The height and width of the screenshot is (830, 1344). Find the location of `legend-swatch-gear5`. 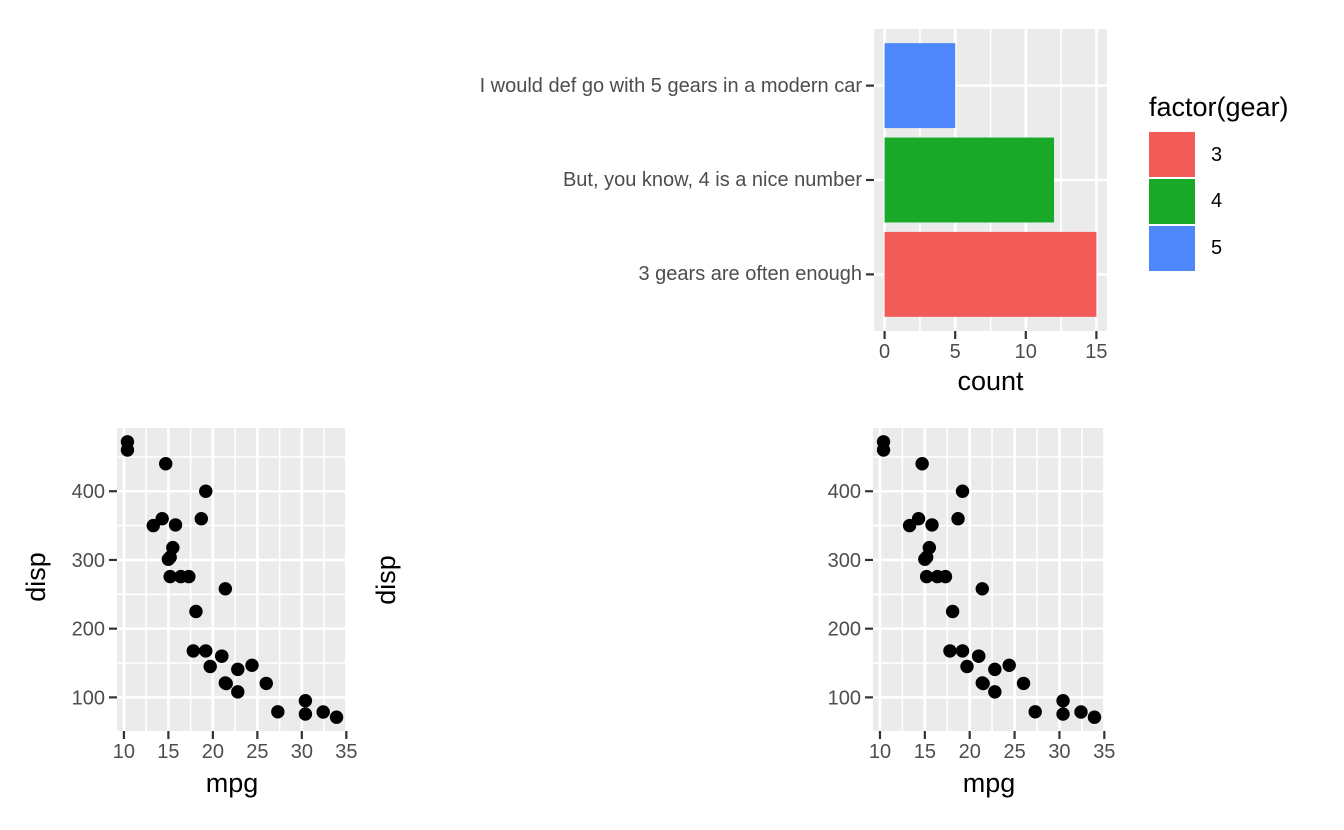

legend-swatch-gear5 is located at coordinates (1172, 248).